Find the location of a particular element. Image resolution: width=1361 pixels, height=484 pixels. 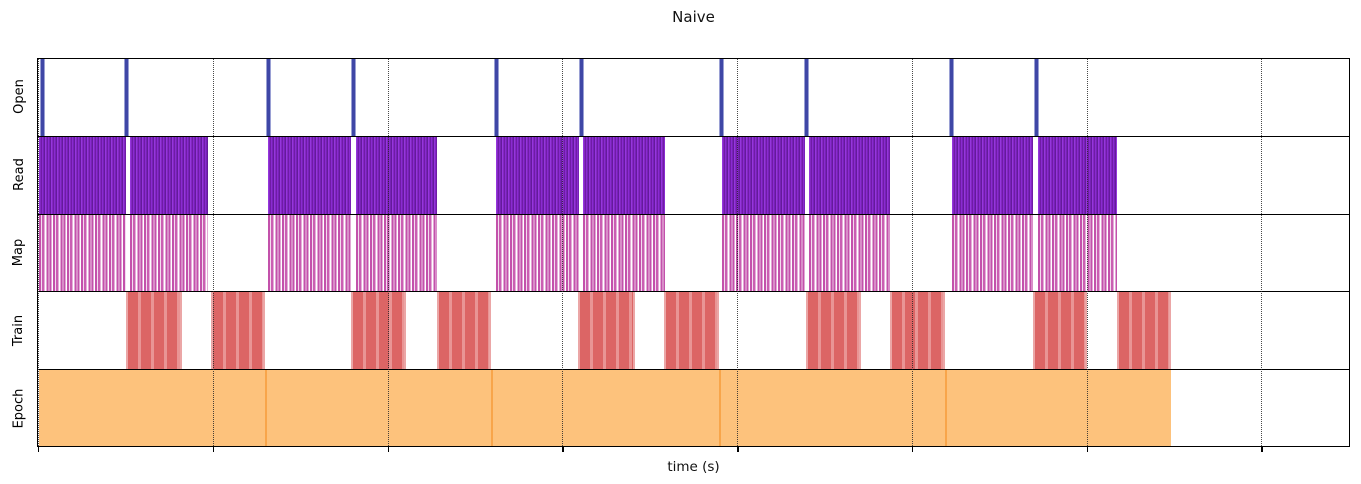

x-axis-label: time (s) is located at coordinates (693, 467).